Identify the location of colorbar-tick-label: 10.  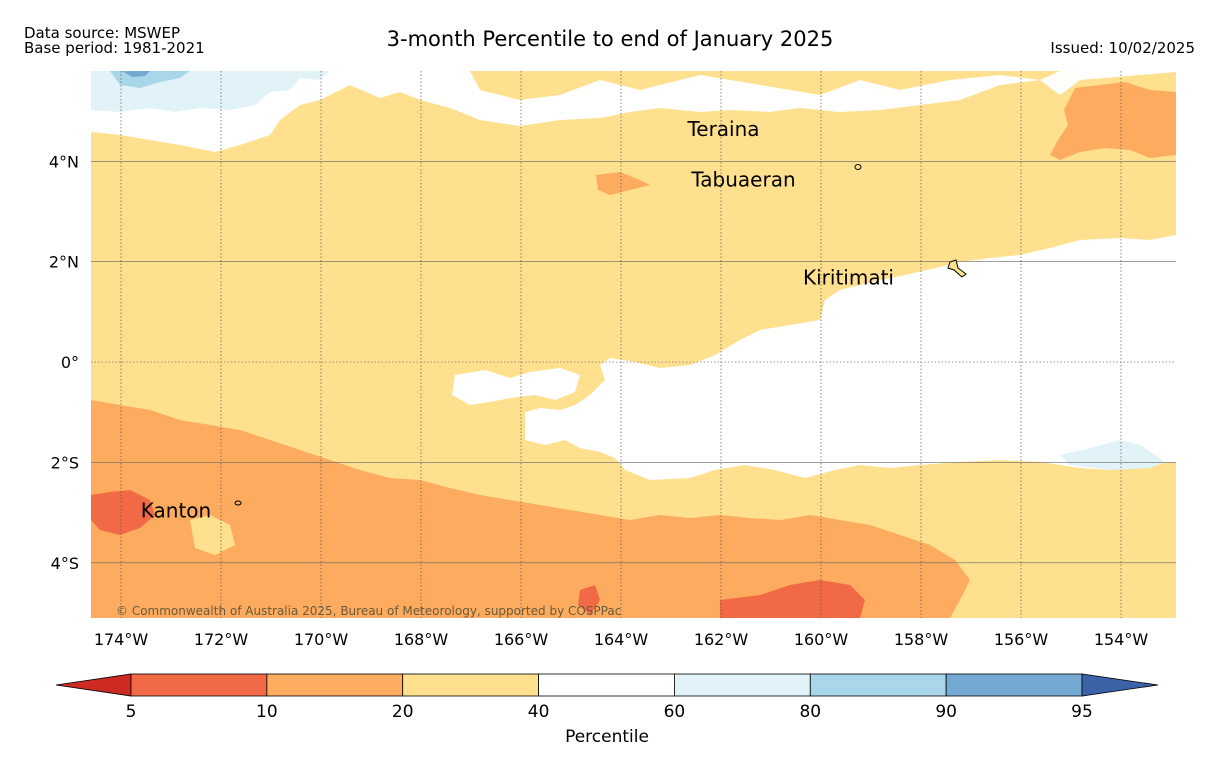
(267, 712).